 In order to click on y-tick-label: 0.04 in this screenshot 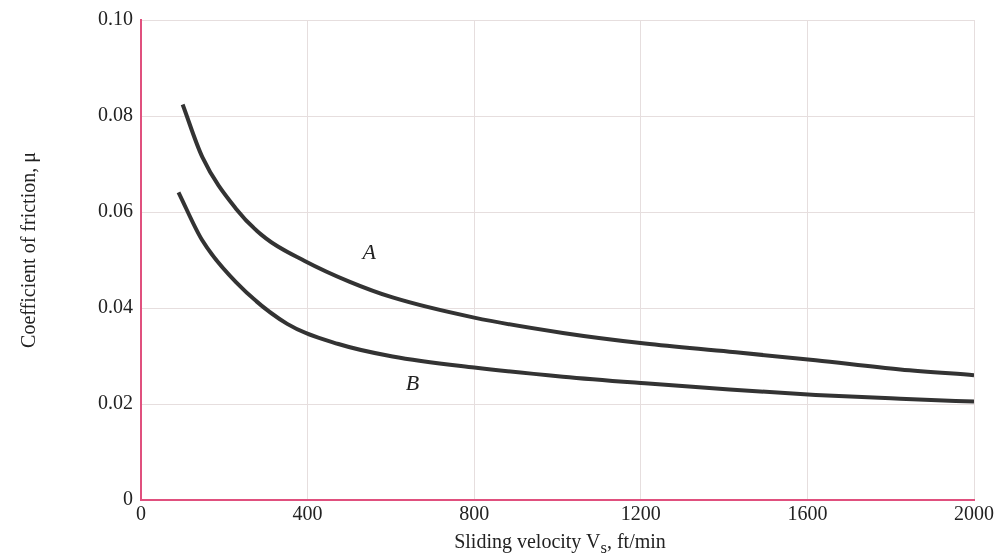, I will do `click(115, 306)`.